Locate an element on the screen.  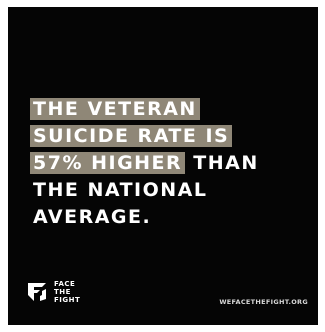
headline-line-2: SUICIDE RATE IS is located at coordinates (144, 136).